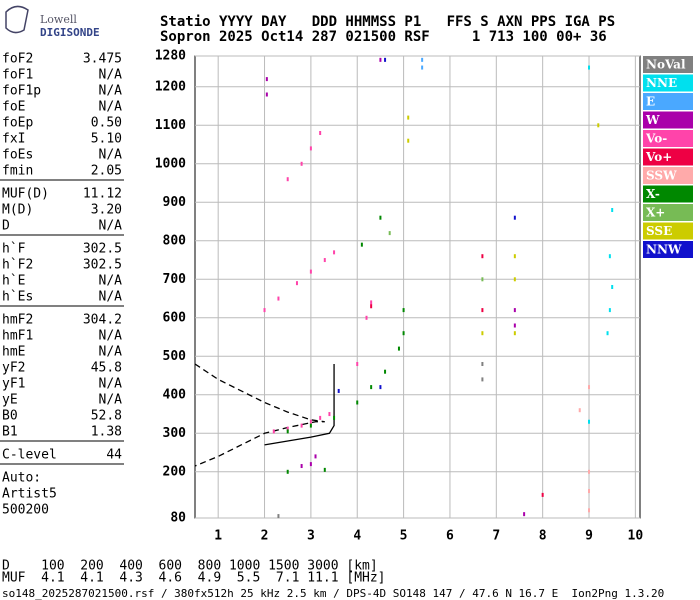  I want to click on param-name: yF2, so click(13, 368).